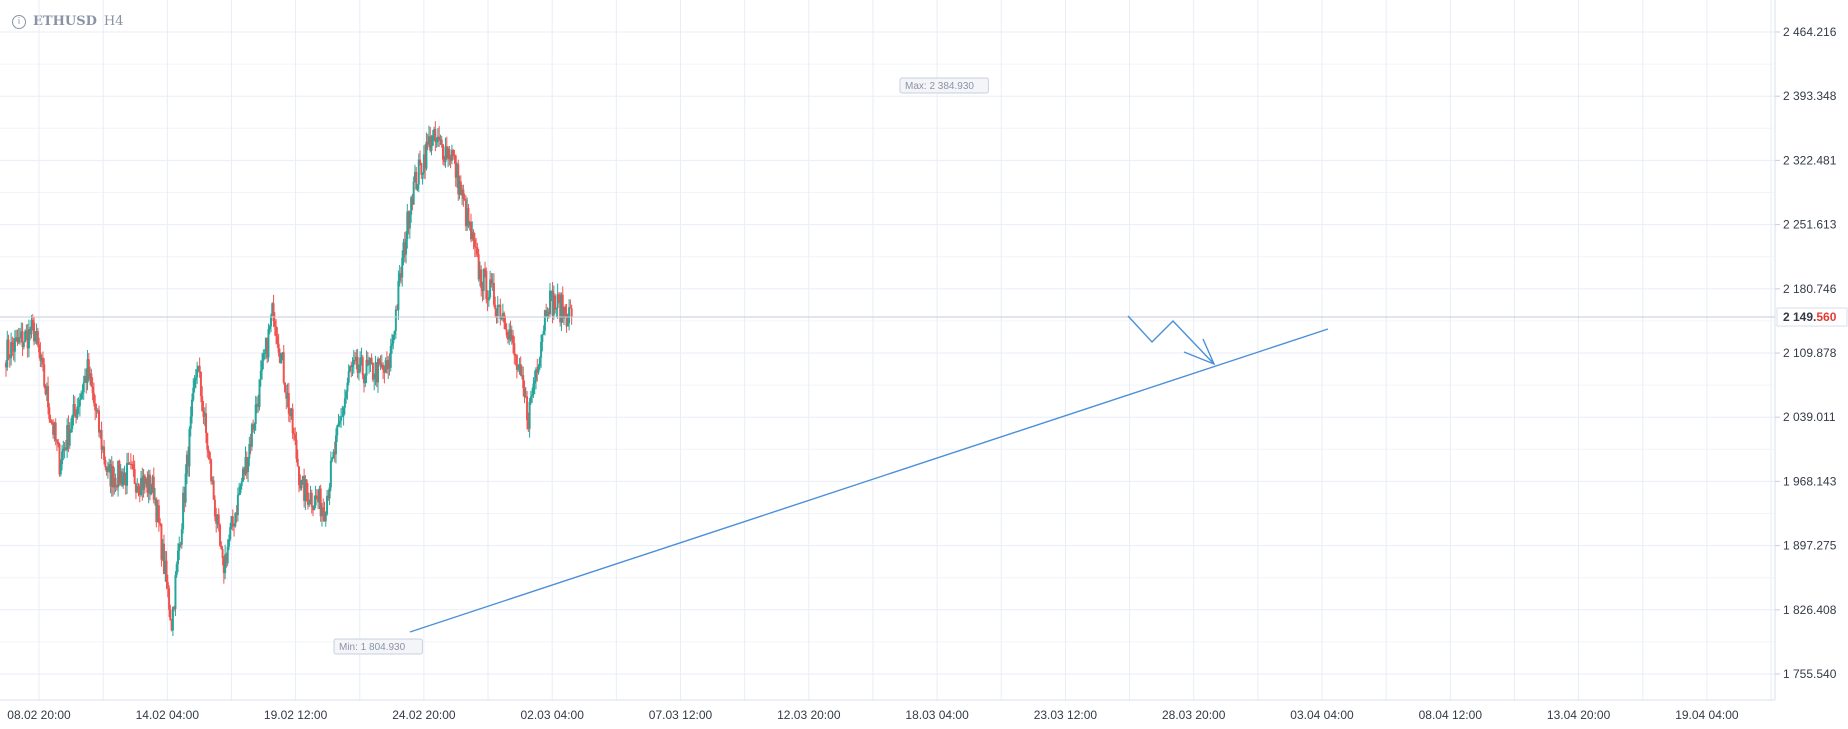 The image size is (1848, 729). What do you see at coordinates (19, 21) in the screenshot?
I see `info-icon: i` at bounding box center [19, 21].